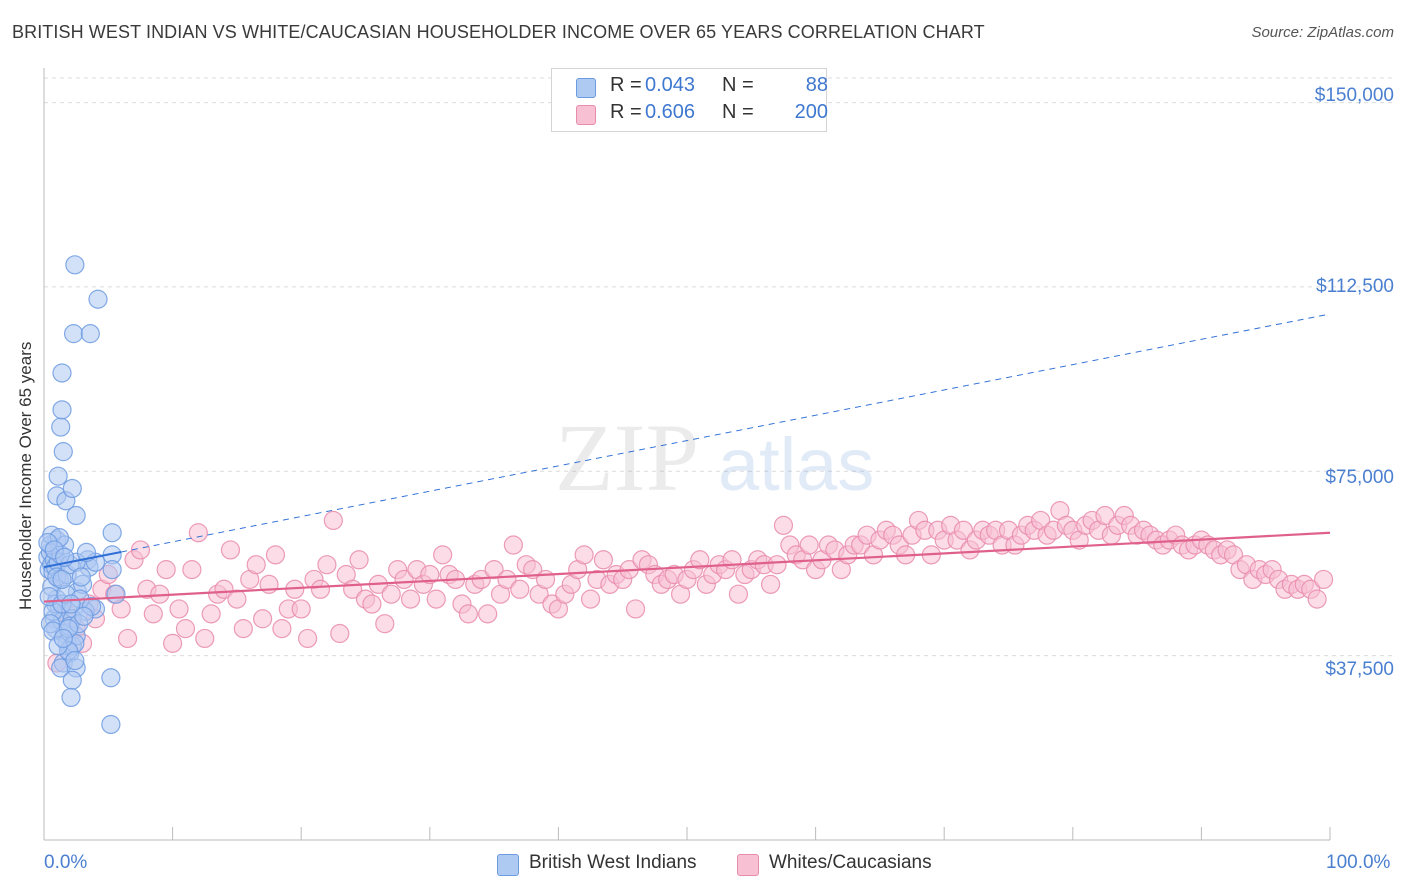 Image resolution: width=1406 pixels, height=892 pixels. Describe the element at coordinates (670, 85) in the screenshot. I see `legend-r-value: 0.043` at that location.